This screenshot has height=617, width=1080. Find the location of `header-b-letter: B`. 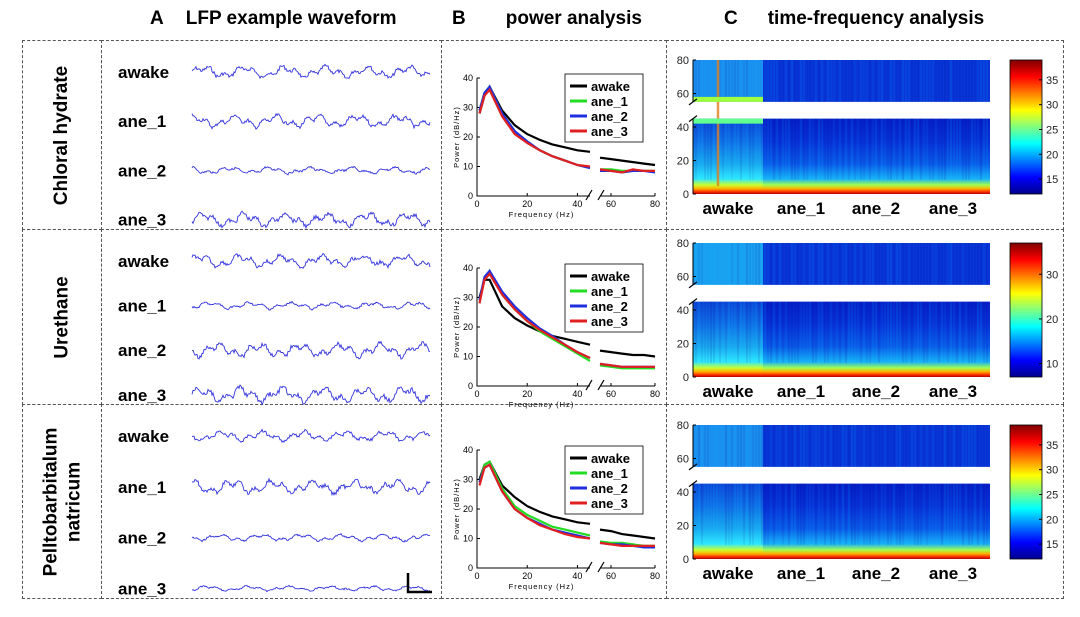

header-b-letter: B is located at coordinates (459, 18).